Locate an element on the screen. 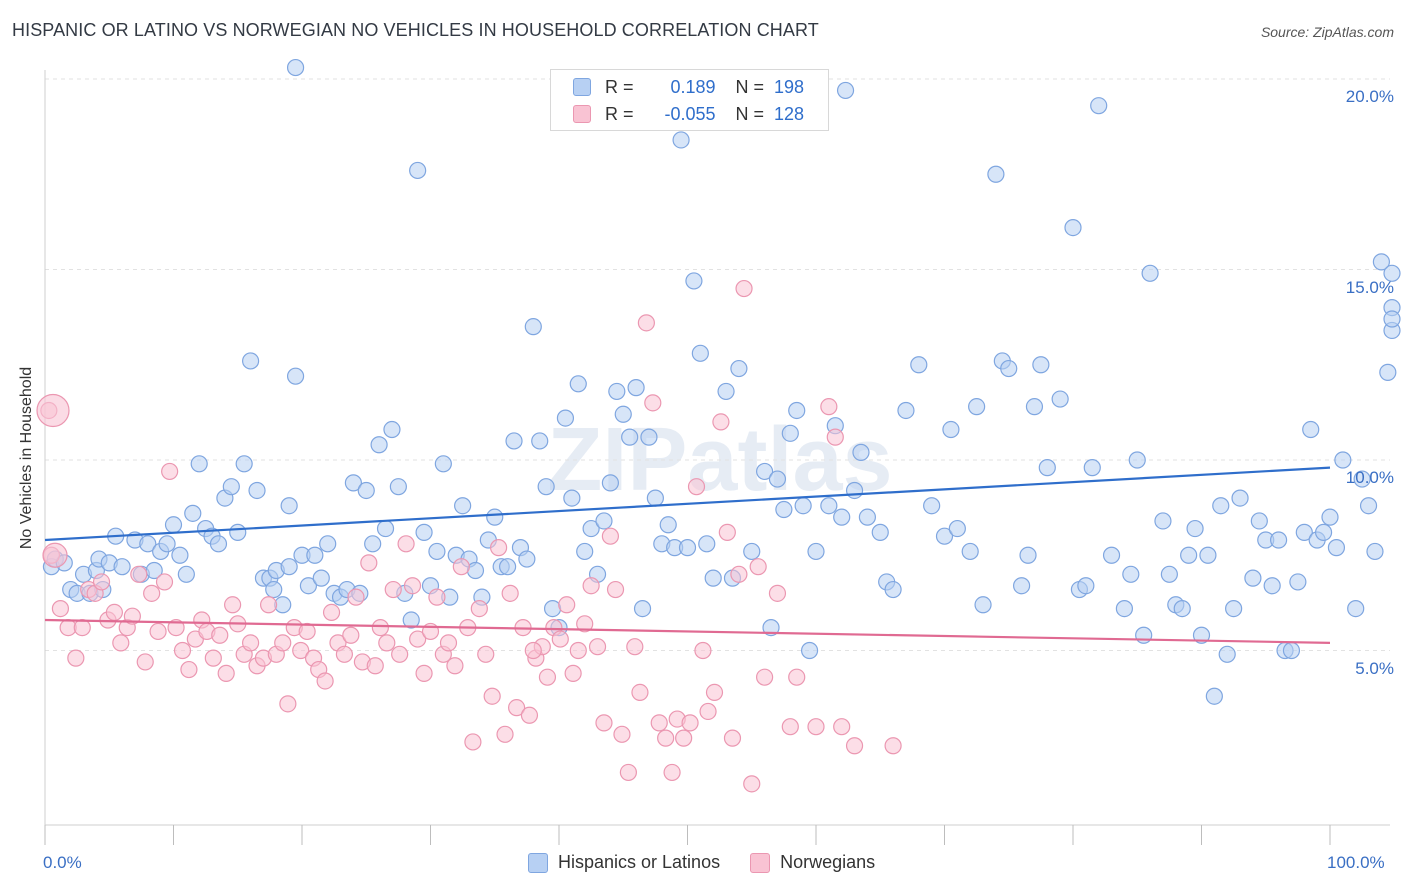  legend-item-norwegian: Norwegians is located at coordinates (812, 862).